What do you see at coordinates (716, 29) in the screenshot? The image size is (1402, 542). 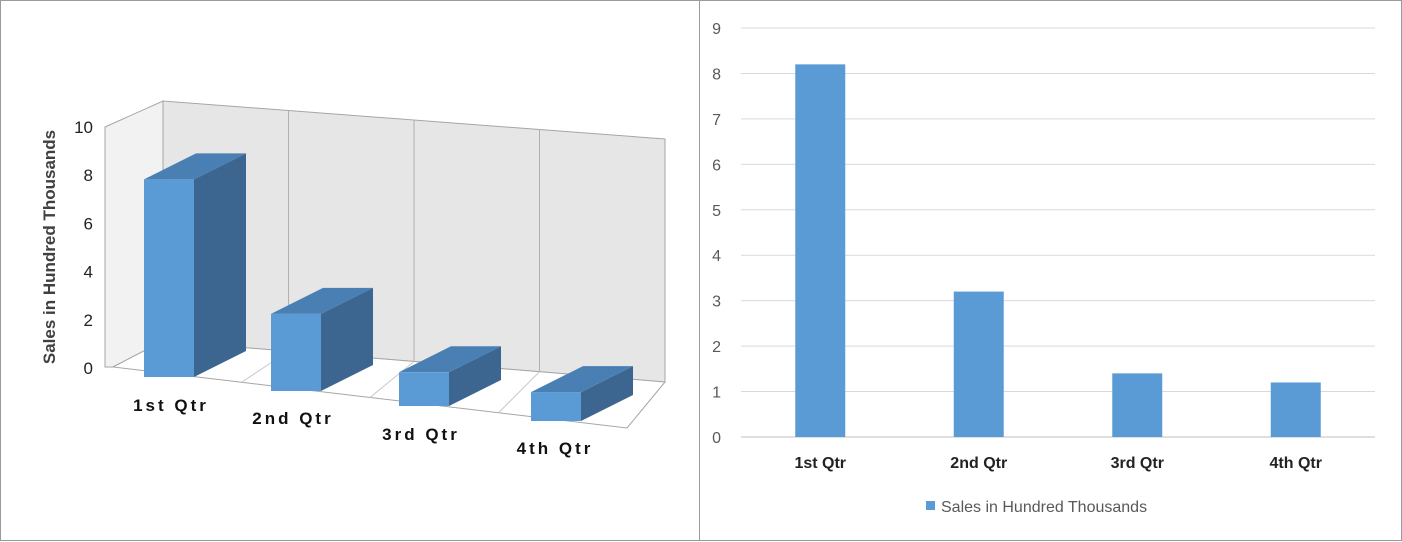 I see `y-tick-label: 9` at bounding box center [716, 29].